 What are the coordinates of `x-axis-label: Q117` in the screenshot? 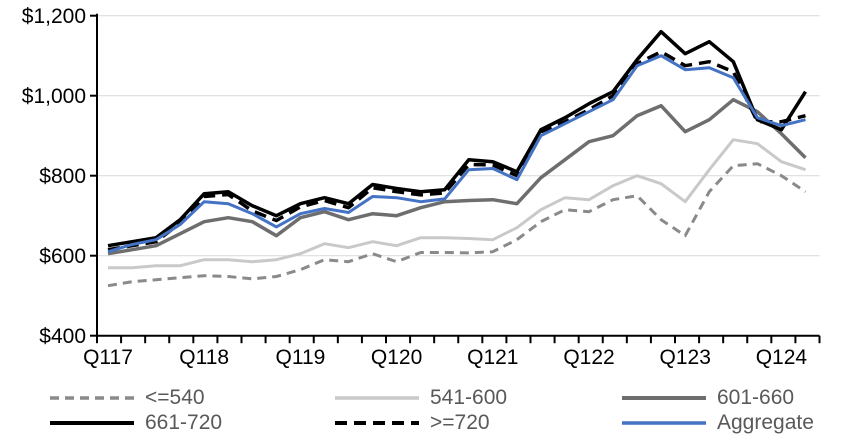 It's located at (108, 357).